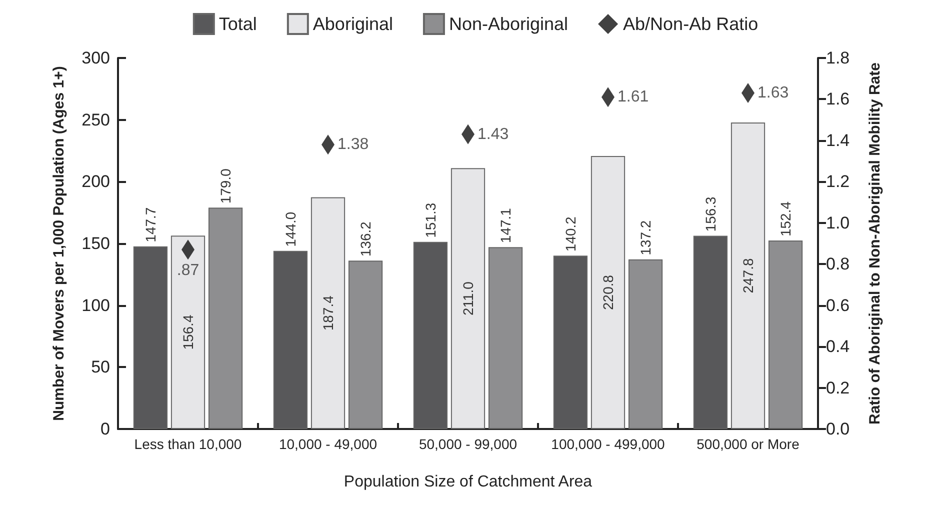 The height and width of the screenshot is (512, 951). I want to click on y2-tick-label: 1.4, so click(838, 140).